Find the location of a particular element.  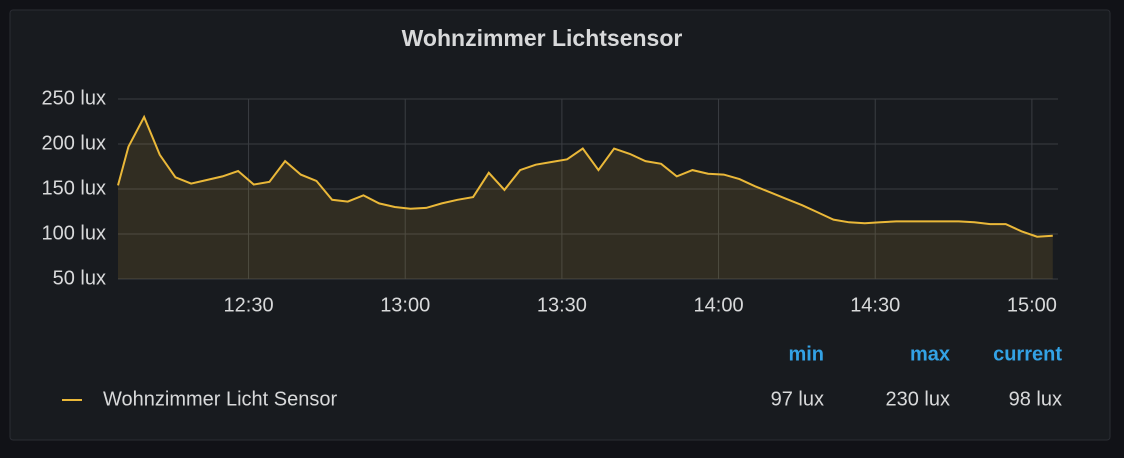

legend-label: Wohnzimmer Licht Sensor is located at coordinates (220, 399).